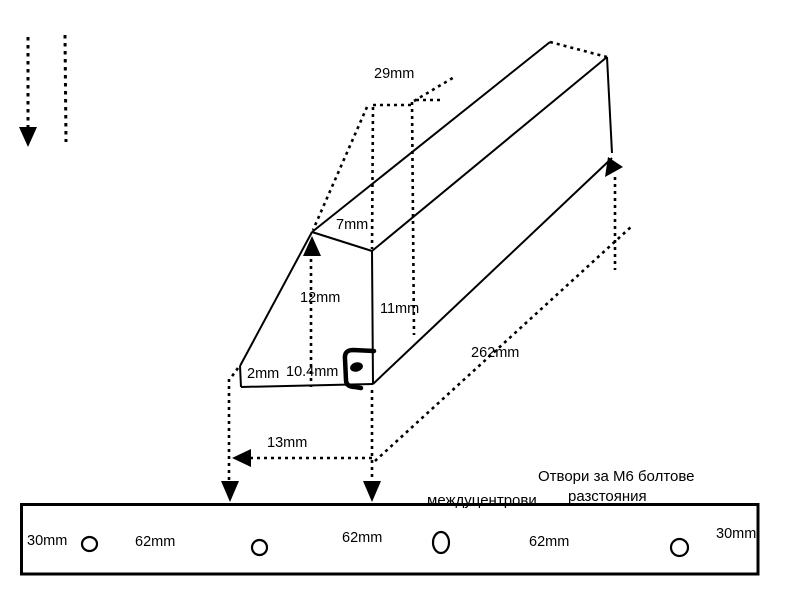  What do you see at coordinates (340, 168) in the screenshot?
I see `ext-line-to-apex-diagonal` at bounding box center [340, 168].